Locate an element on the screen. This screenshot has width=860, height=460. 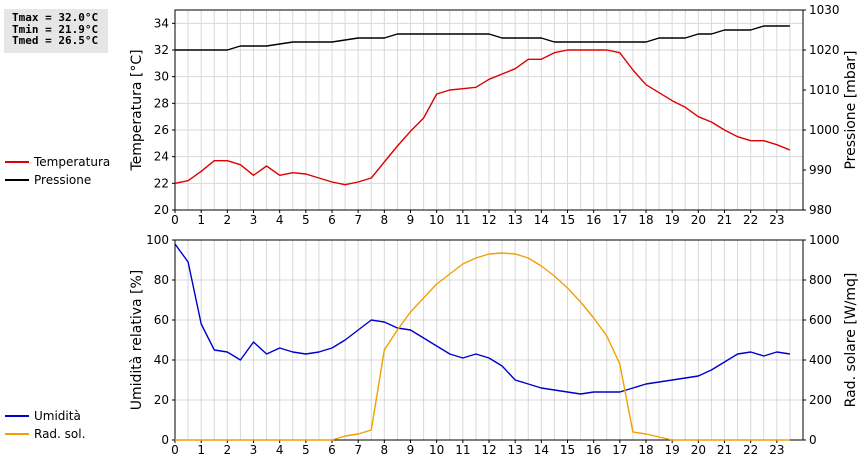
y-tick-label: 100 is located at coordinates (157, 240).